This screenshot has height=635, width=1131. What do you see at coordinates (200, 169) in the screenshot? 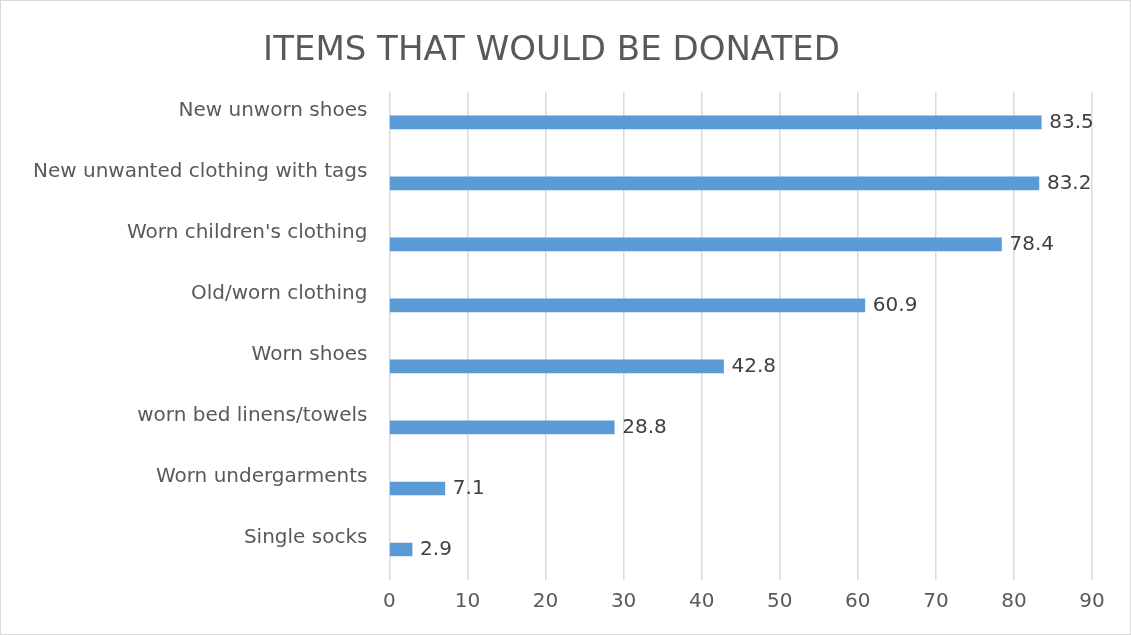
I see `y-tick-label: New unwanted clothing with tags` at bounding box center [200, 169].